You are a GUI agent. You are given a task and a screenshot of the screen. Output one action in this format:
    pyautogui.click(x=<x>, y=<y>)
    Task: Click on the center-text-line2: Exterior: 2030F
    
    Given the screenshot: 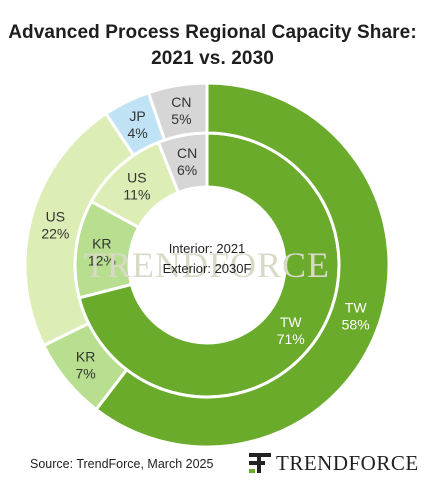 What is the action you would take?
    pyautogui.click(x=207, y=268)
    